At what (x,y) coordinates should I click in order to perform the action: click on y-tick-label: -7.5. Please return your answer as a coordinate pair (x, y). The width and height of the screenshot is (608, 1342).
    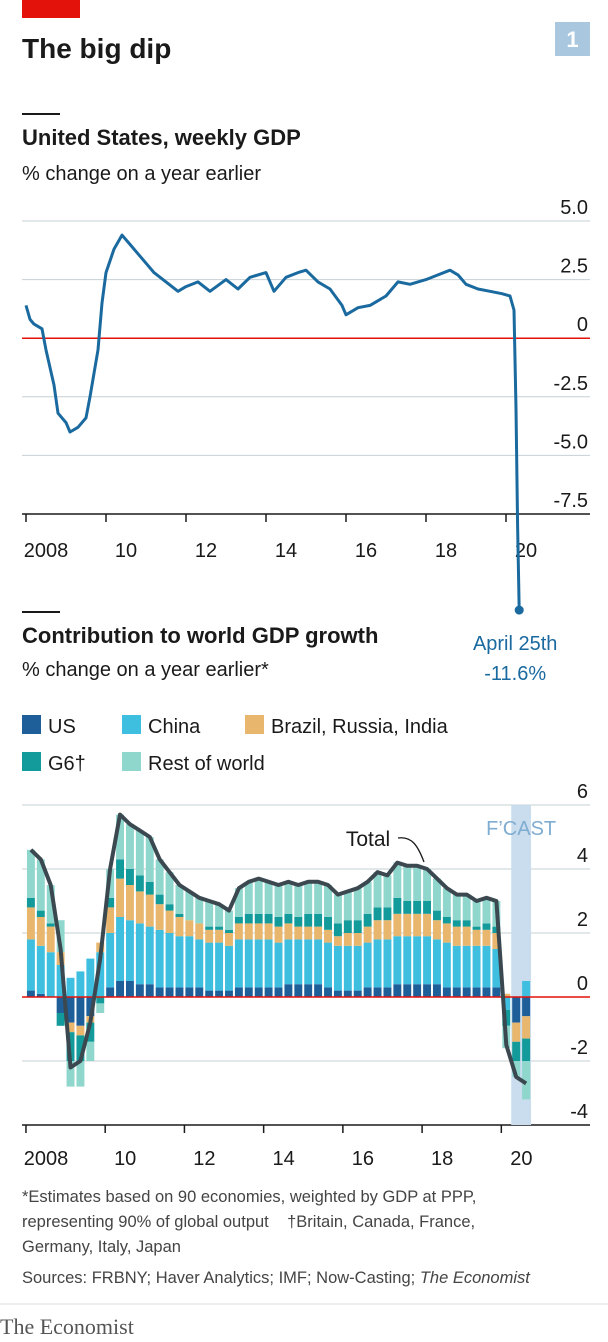
    Looking at the image, I should click on (571, 501).